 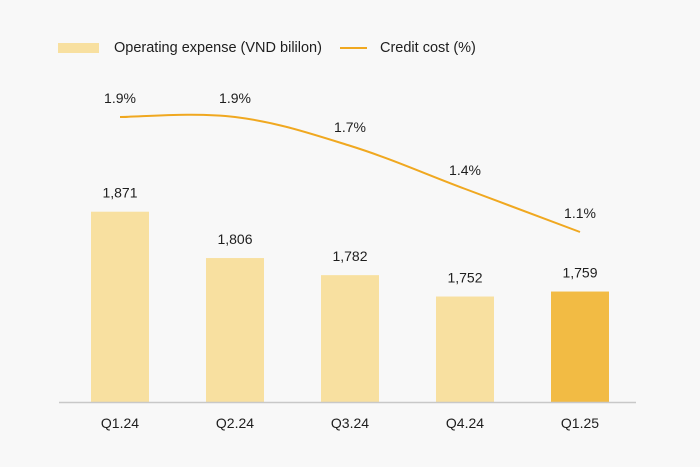 What do you see at coordinates (235, 423) in the screenshot?
I see `x-tick-label: Q2.24` at bounding box center [235, 423].